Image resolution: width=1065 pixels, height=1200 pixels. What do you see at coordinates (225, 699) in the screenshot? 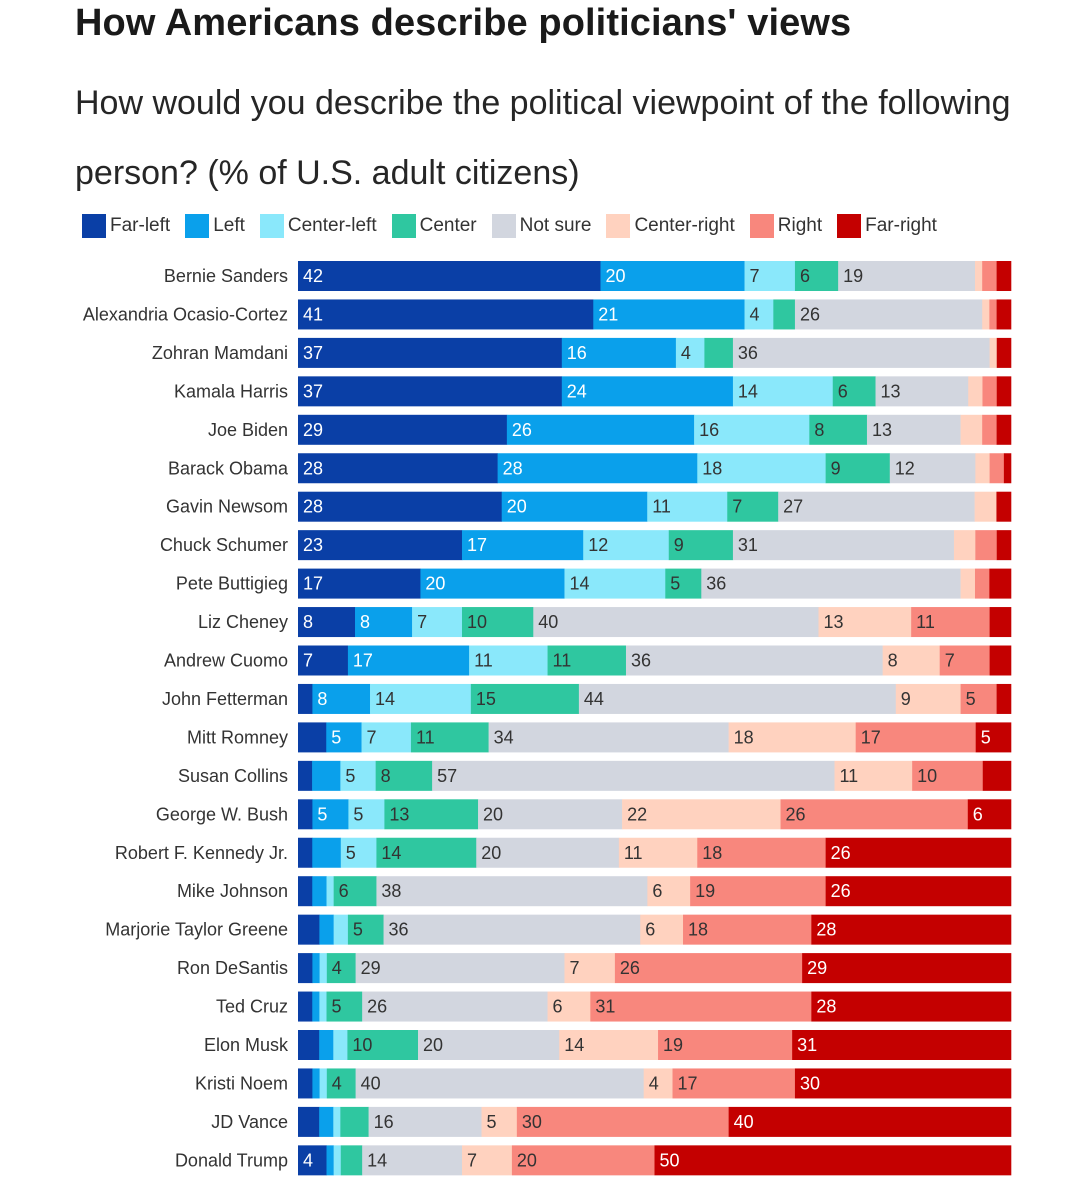
I see `category-label: John Fetterman` at bounding box center [225, 699].